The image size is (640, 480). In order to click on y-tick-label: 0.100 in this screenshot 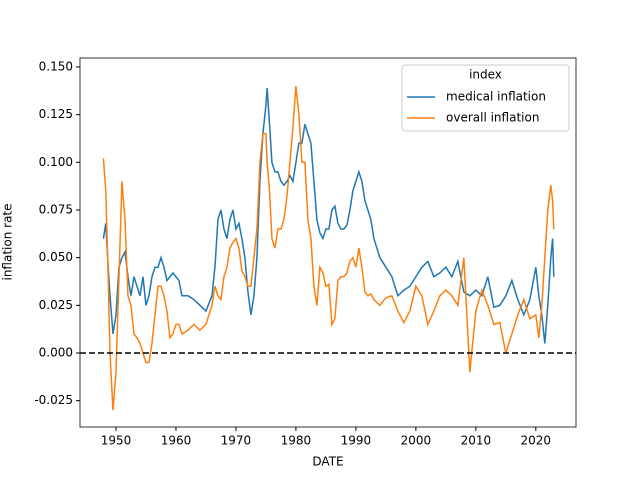, I will do `click(56, 162)`.